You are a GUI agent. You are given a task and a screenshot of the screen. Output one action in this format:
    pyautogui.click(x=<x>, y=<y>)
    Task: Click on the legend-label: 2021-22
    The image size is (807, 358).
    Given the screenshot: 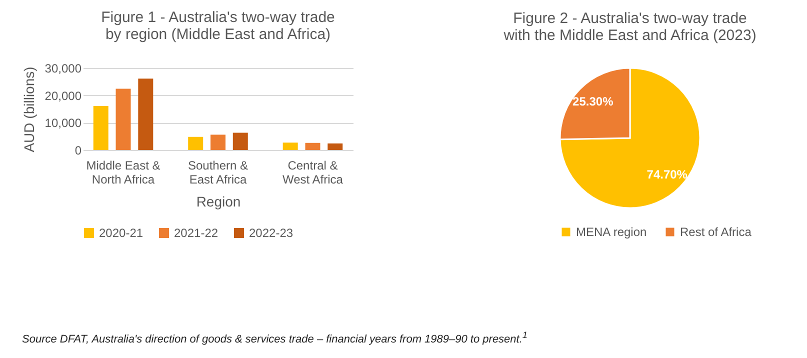 What is the action you would take?
    pyautogui.click(x=196, y=233)
    